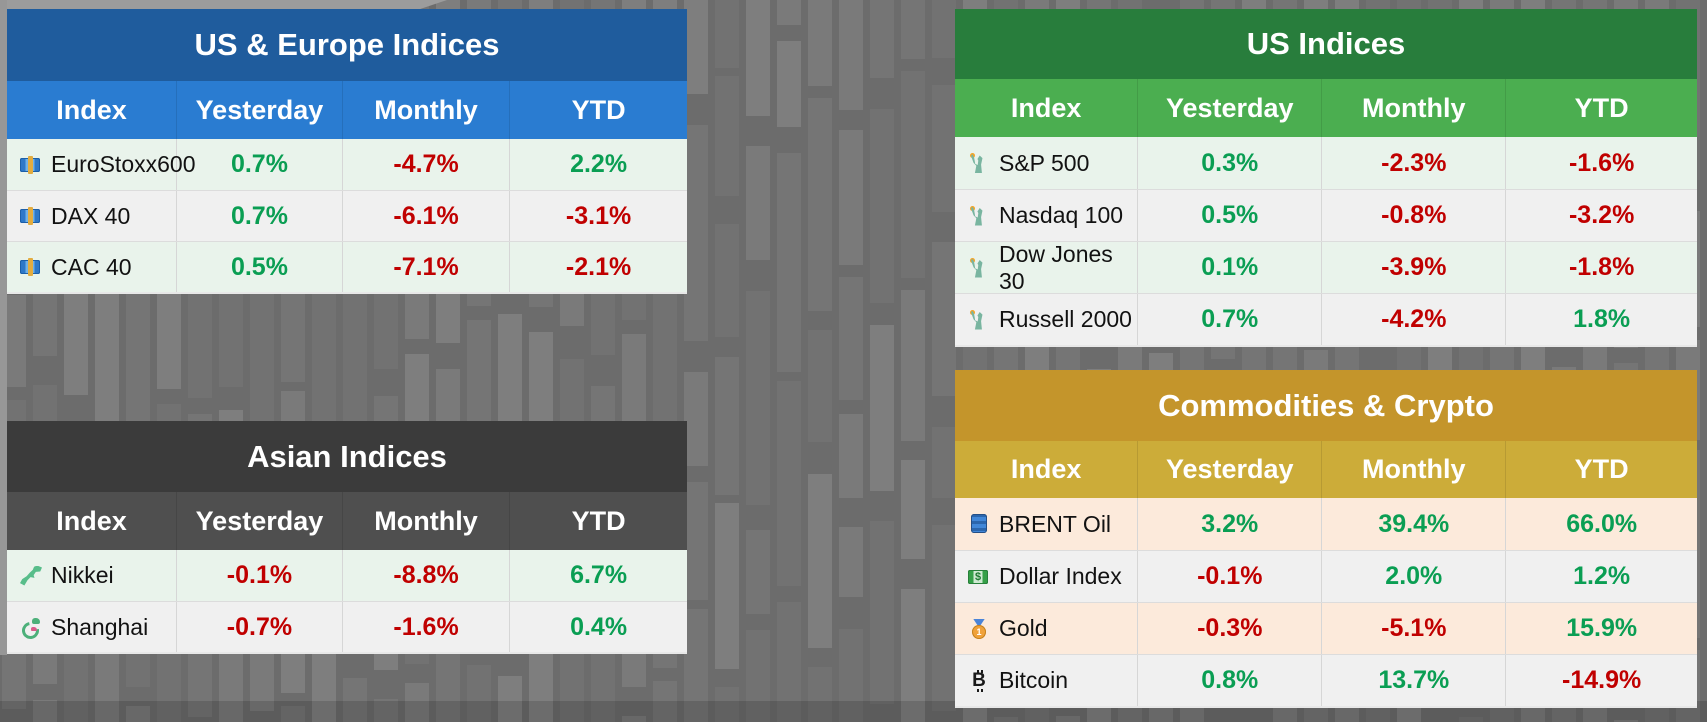 The width and height of the screenshot is (1707, 722). Describe the element at coordinates (1602, 523) in the screenshot. I see `ytd-value: 66.0%` at that location.